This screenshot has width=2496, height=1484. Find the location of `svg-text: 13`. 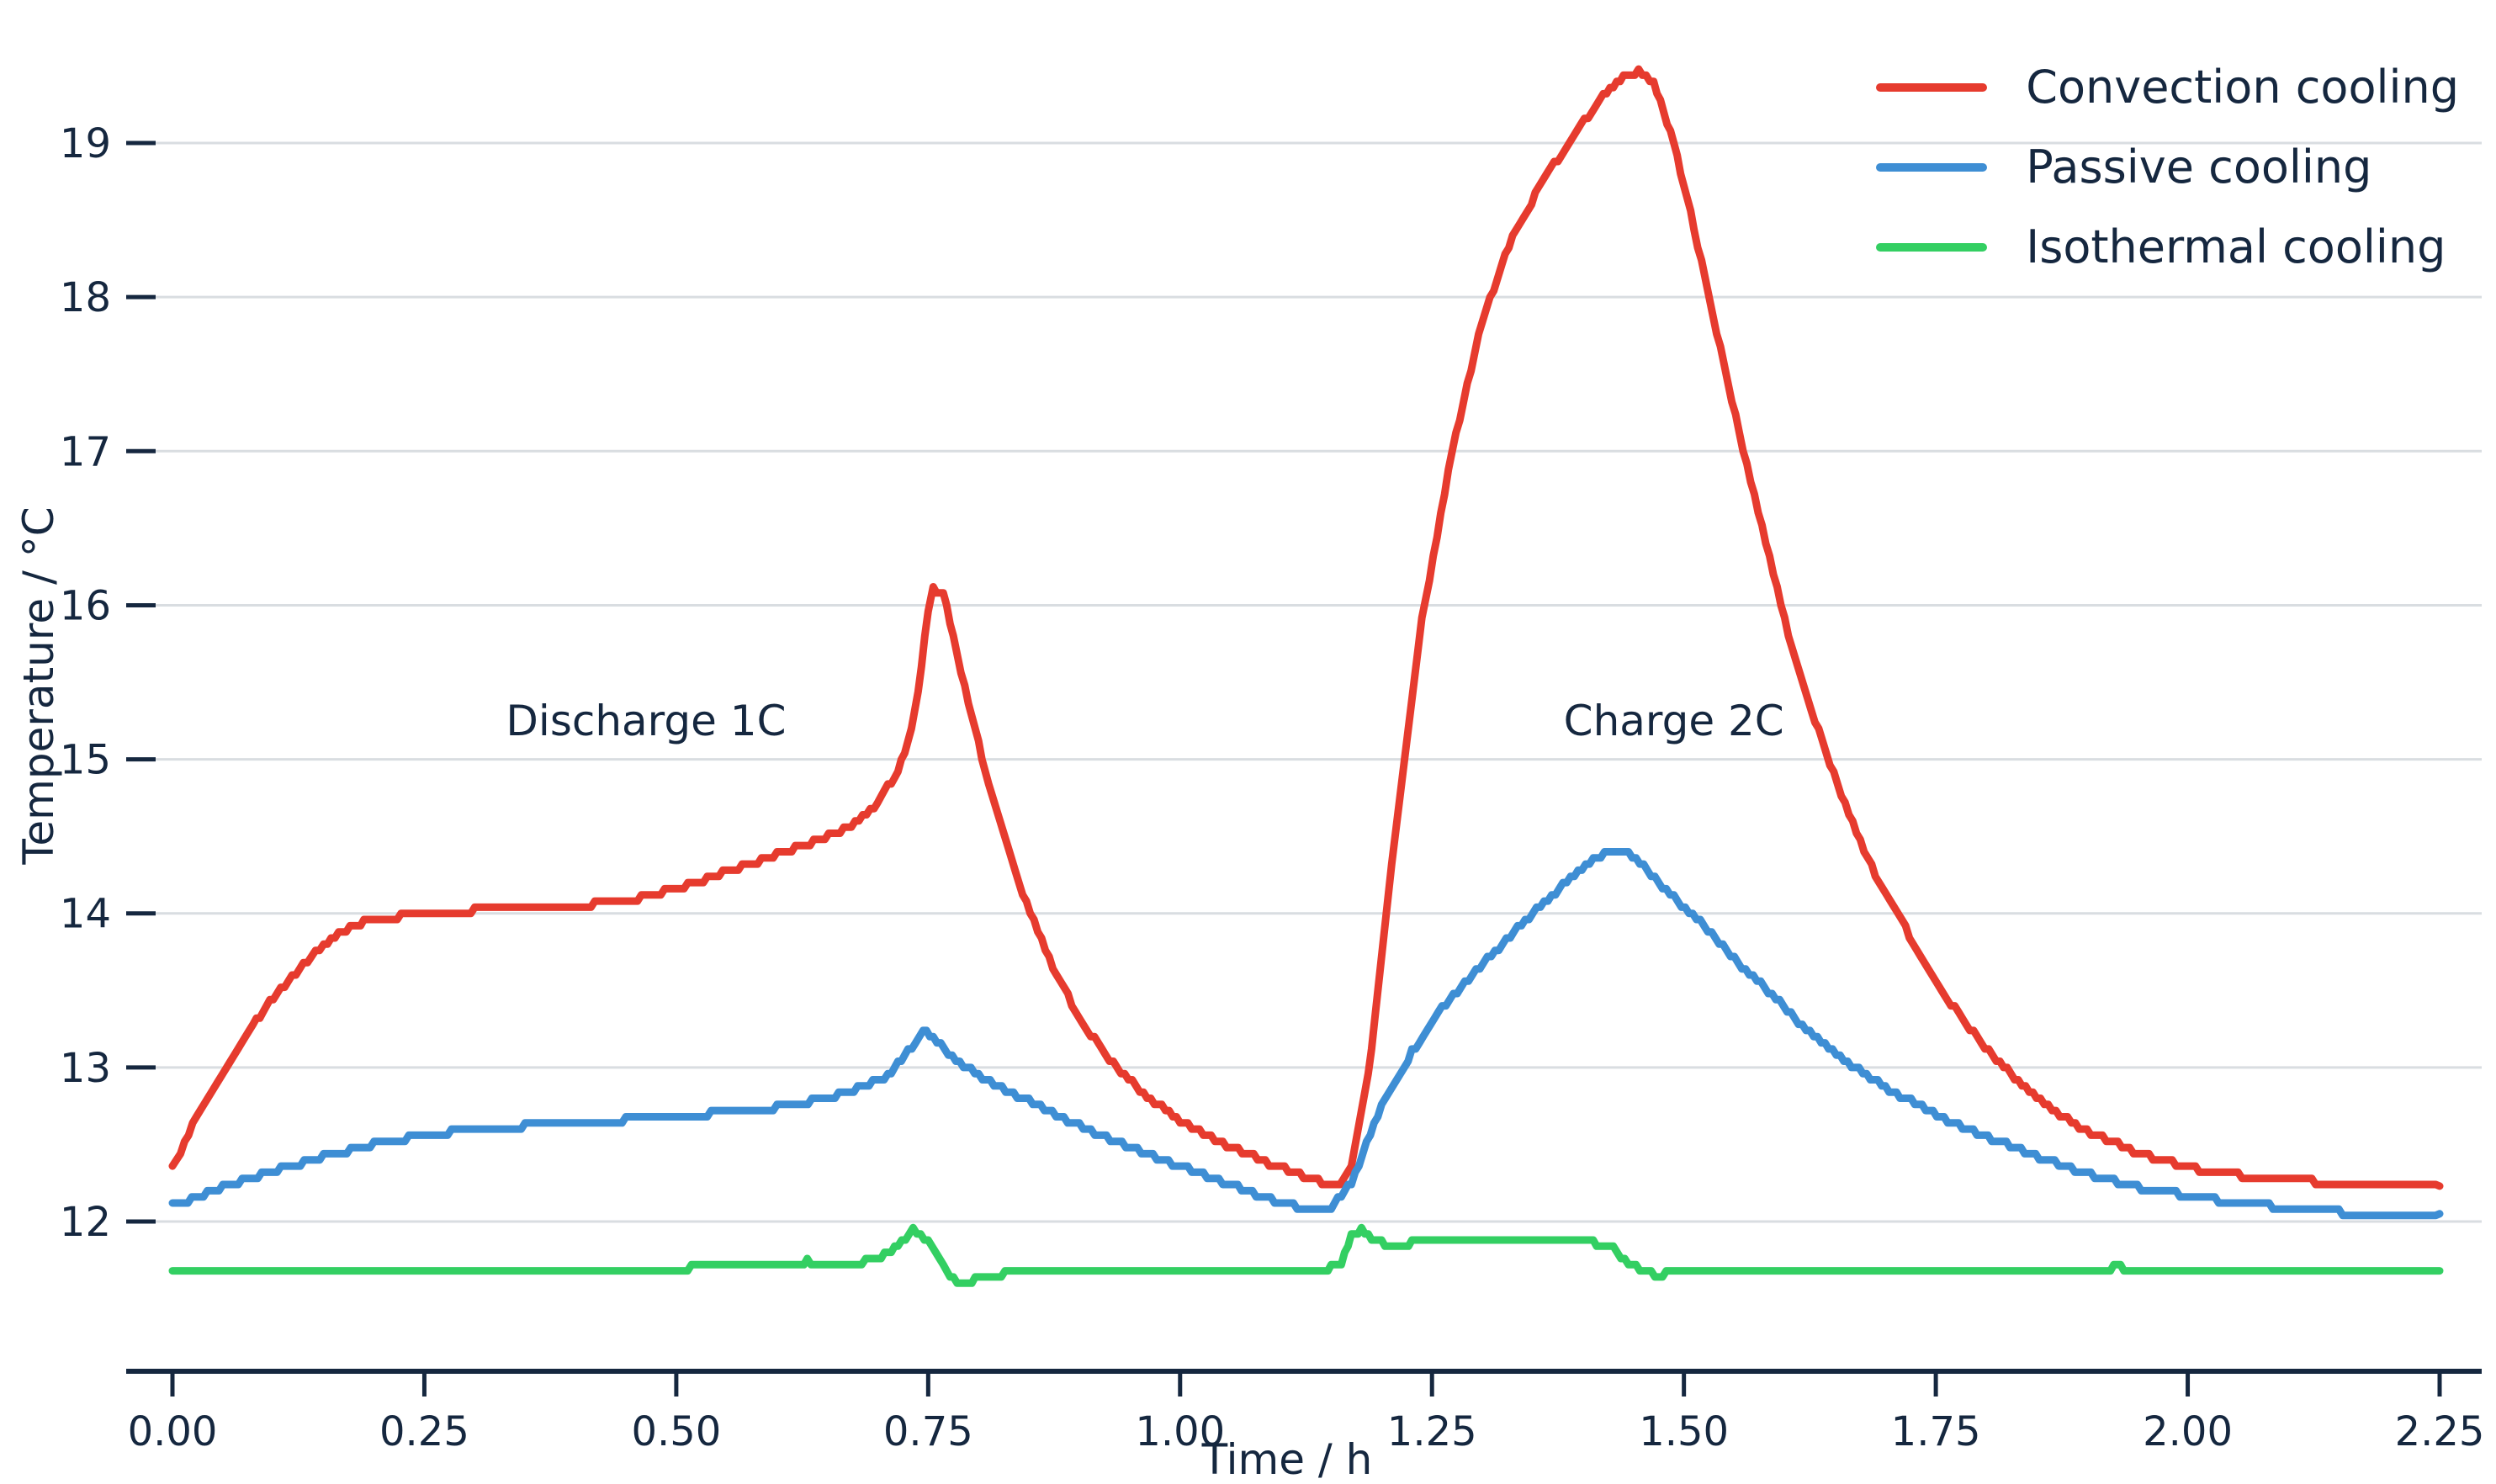

svg-text: 13 is located at coordinates (86, 1068).